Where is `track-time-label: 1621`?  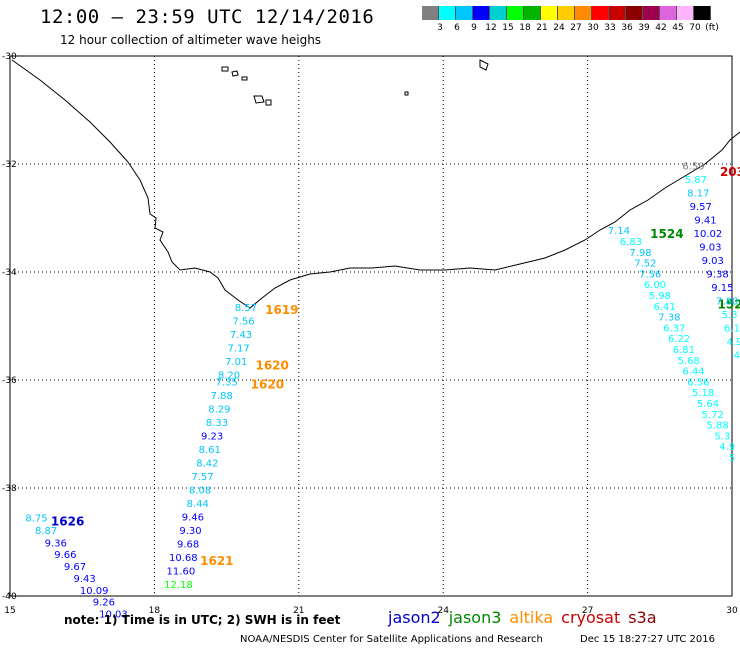 track-time-label: 1621 is located at coordinates (216, 561).